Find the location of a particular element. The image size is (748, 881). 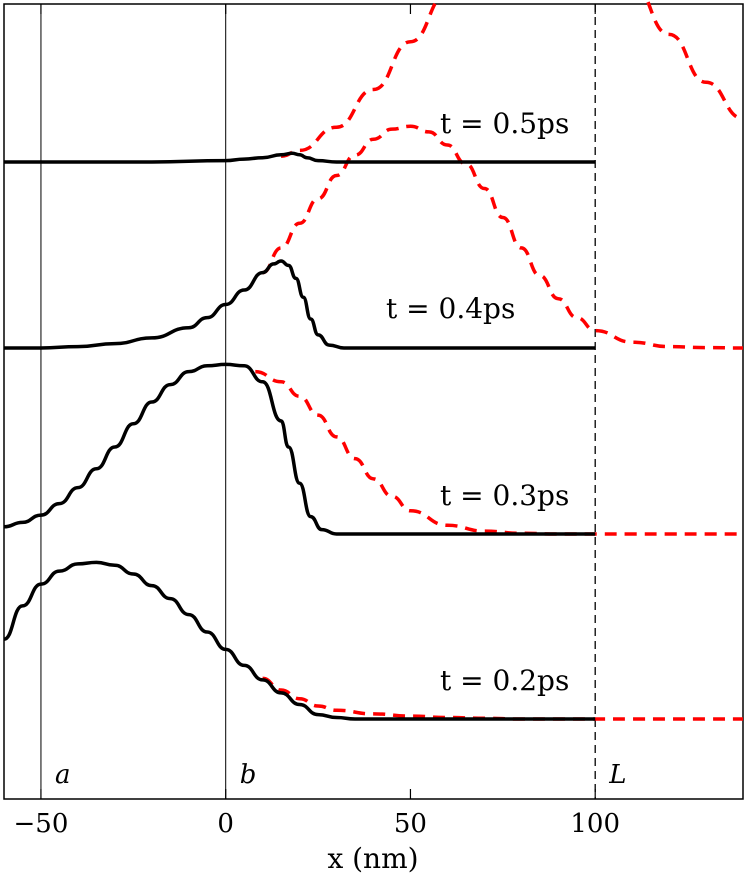

marker-label-L: L is located at coordinates (617, 775).